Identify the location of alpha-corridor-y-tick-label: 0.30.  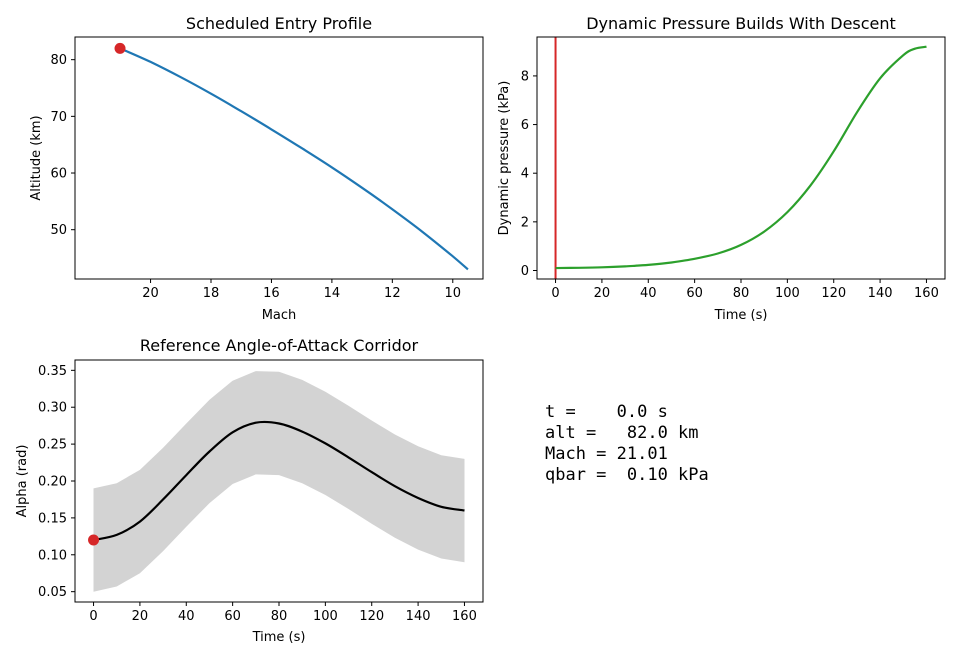
(52, 408).